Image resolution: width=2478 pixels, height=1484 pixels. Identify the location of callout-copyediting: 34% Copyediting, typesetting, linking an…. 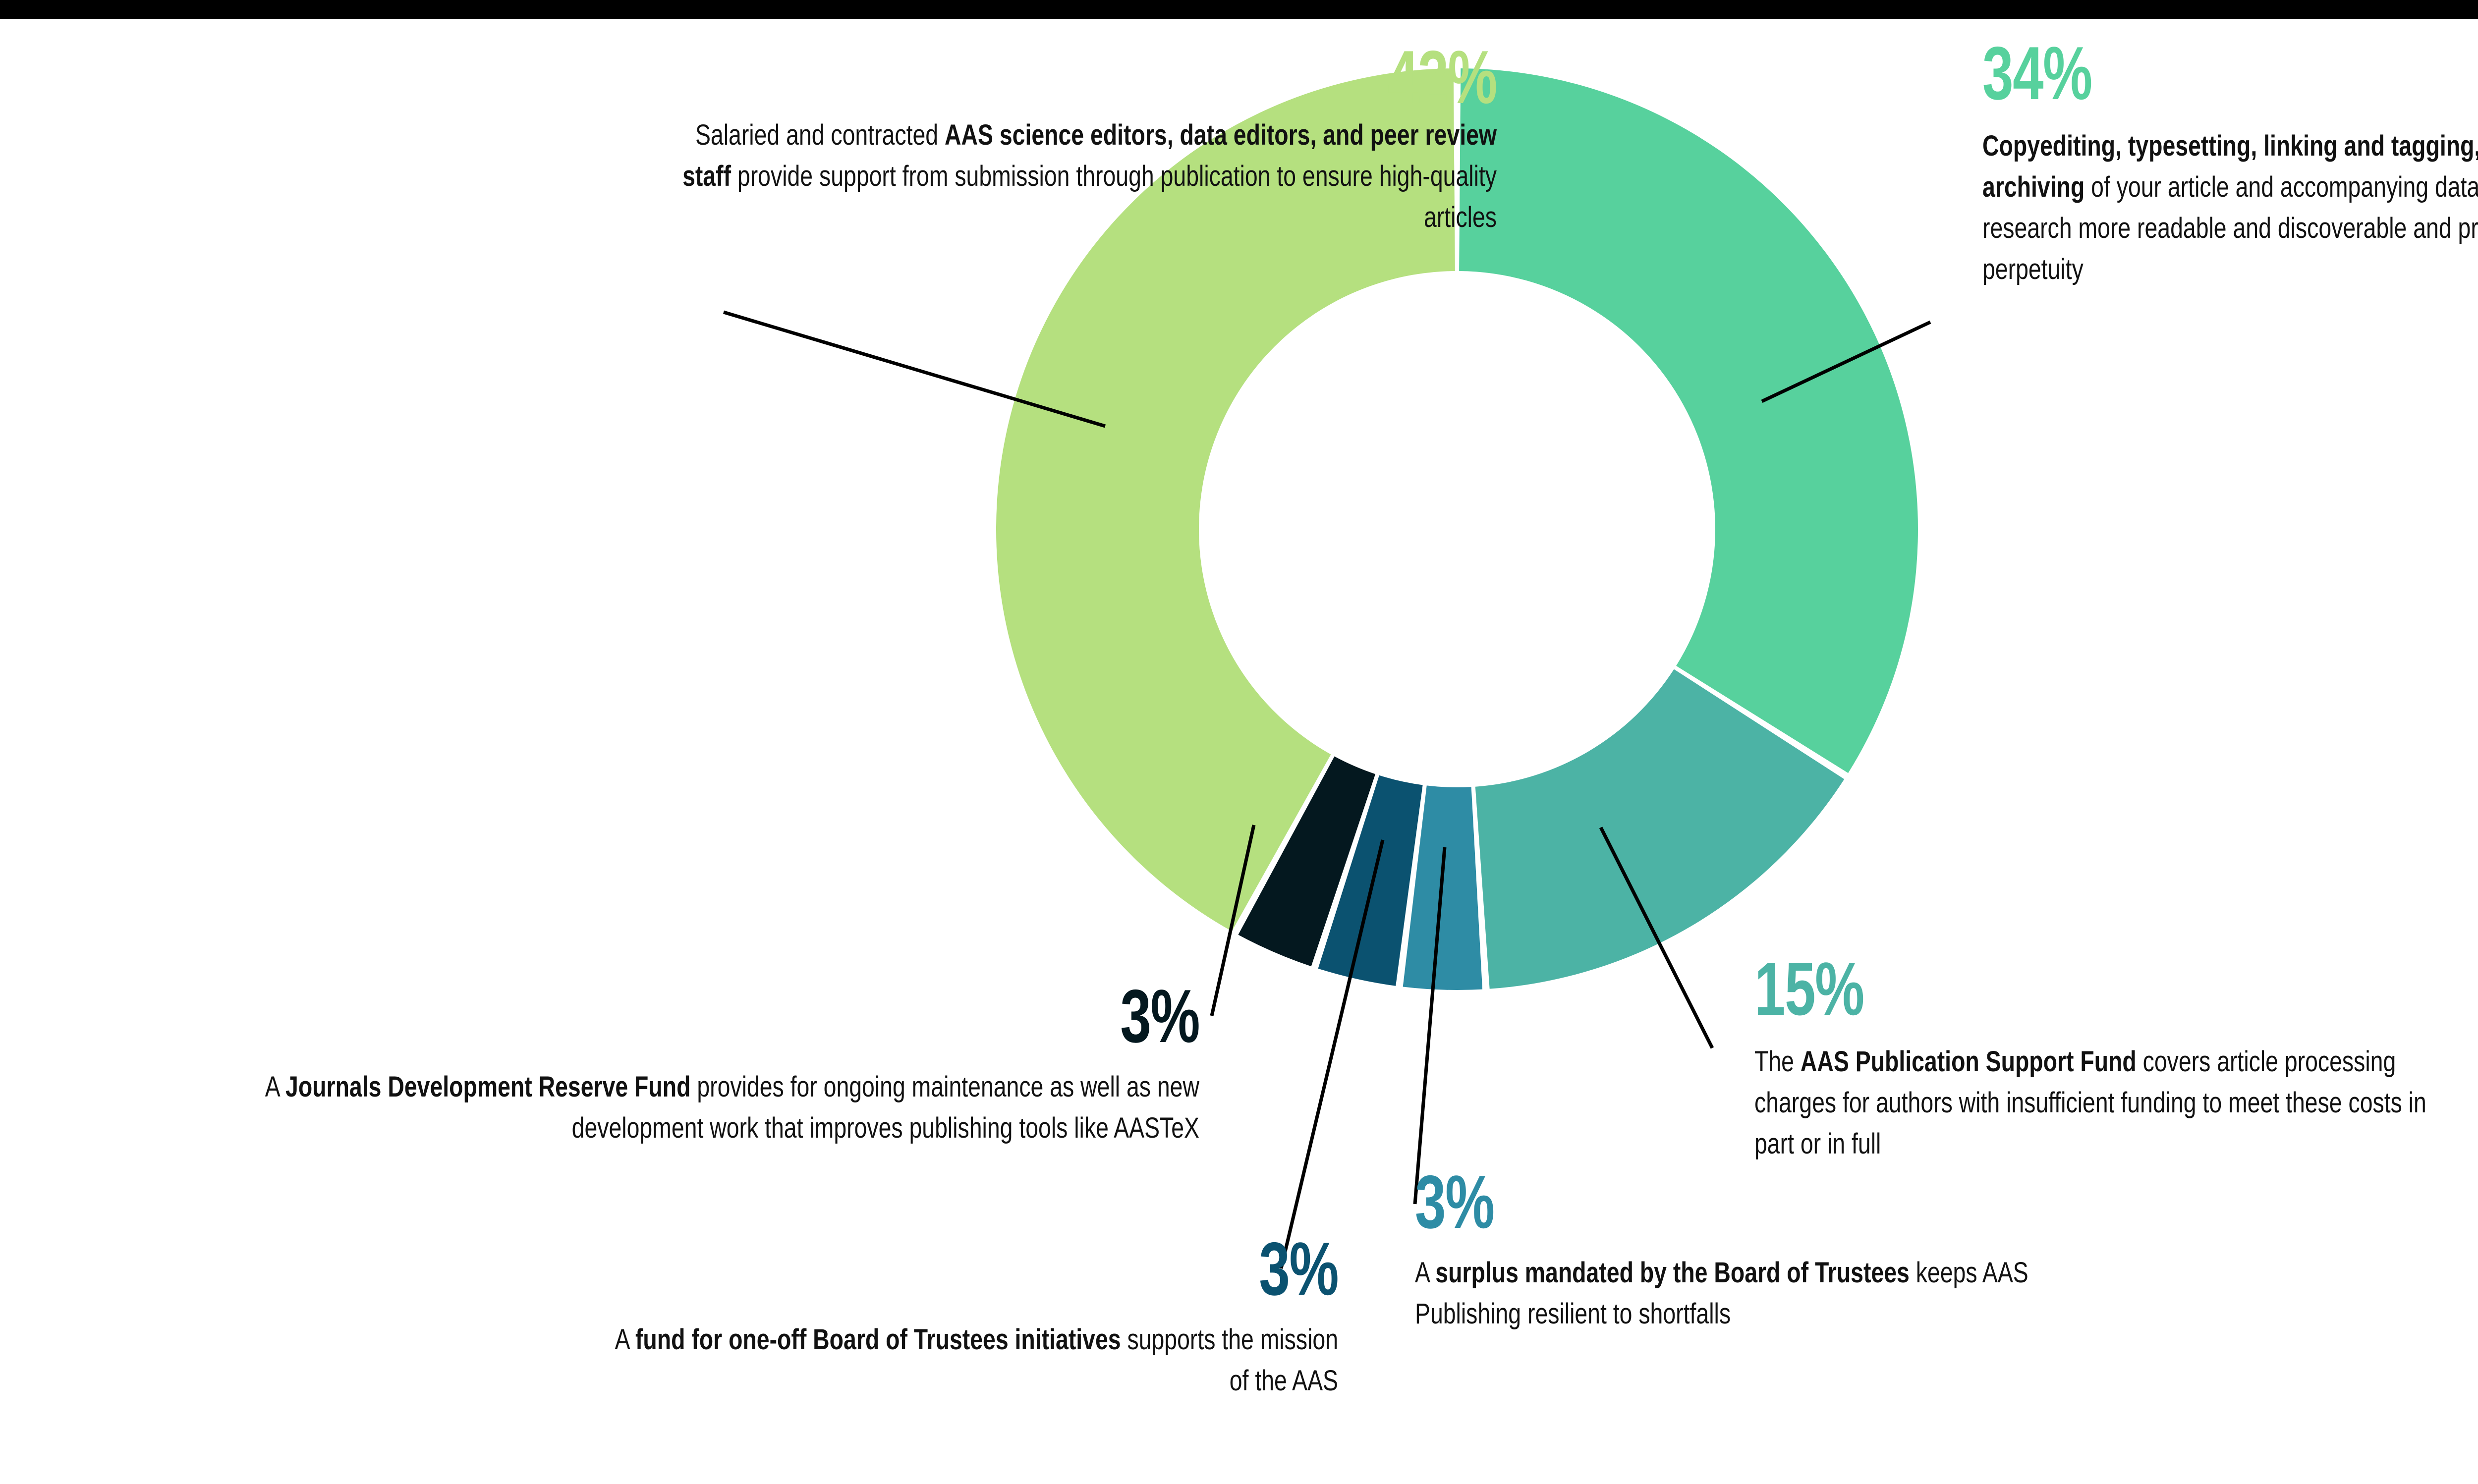
(2230, 163).